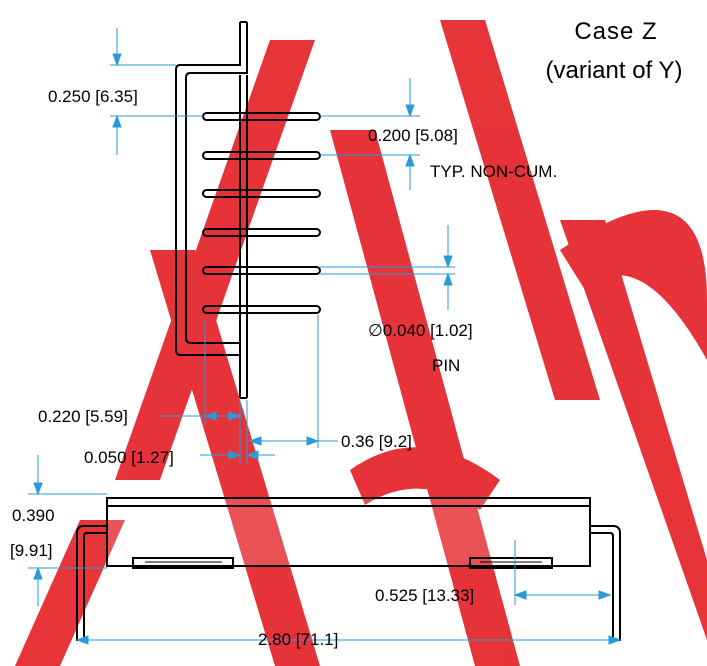 This screenshot has width=707, height=666. I want to click on dim-top-offset: 0.250 [6.35], so click(93, 96).